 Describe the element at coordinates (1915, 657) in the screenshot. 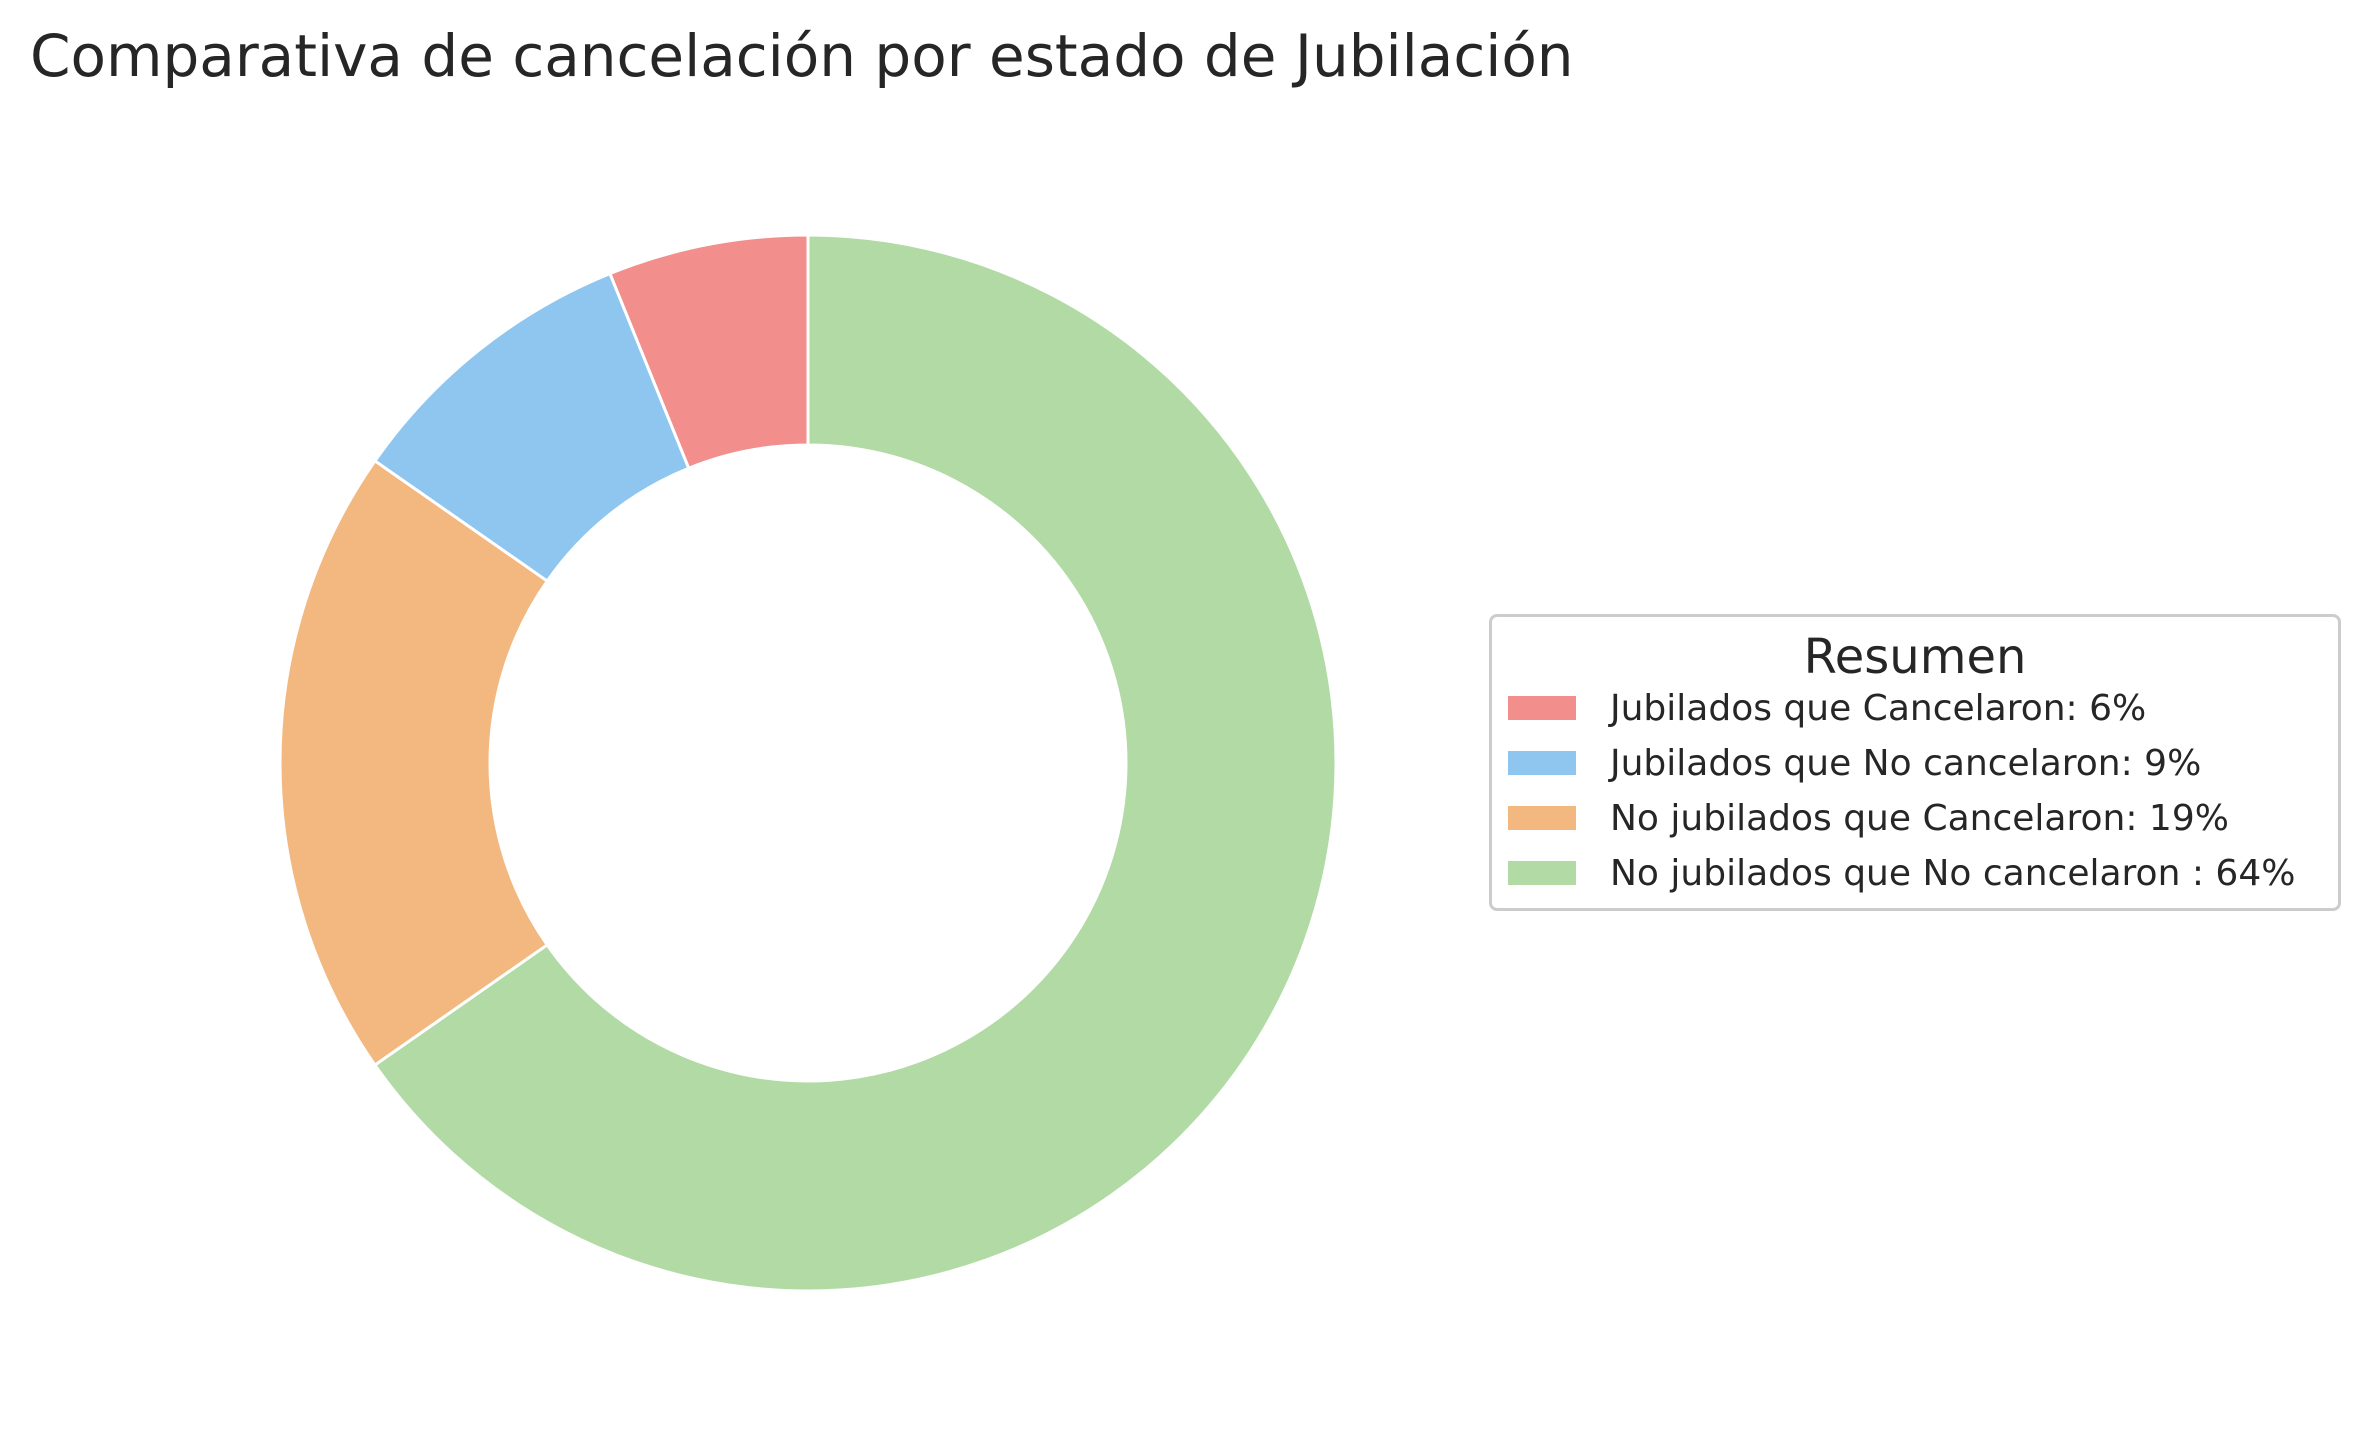

I see `legend-title: Resumen` at that location.